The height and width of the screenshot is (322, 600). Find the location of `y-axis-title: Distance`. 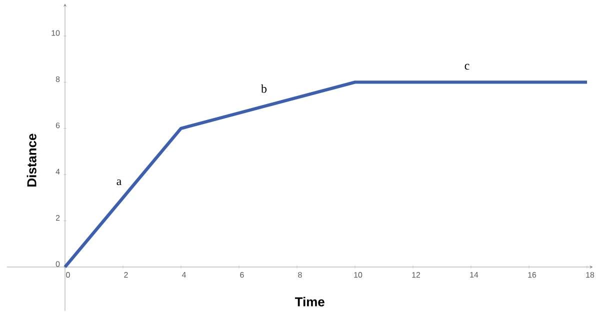

y-axis-title: Distance is located at coordinates (31, 160).